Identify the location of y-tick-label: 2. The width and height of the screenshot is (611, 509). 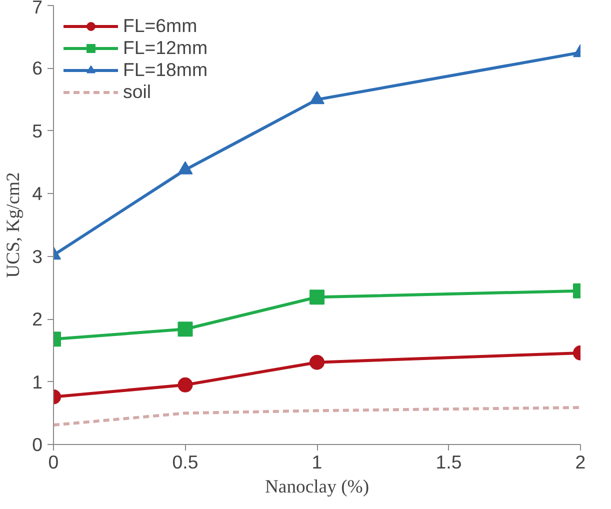
(37, 319).